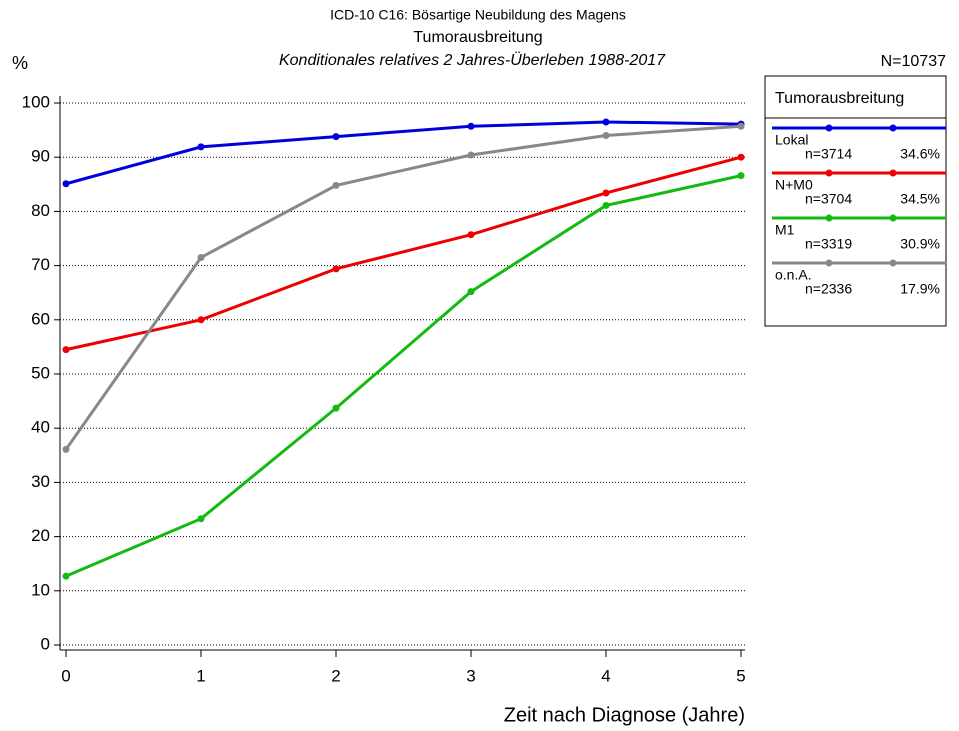 Image resolution: width=959 pixels, height=731 pixels. Describe the element at coordinates (40, 535) in the screenshot. I see `y-tick-label: 20` at that location.